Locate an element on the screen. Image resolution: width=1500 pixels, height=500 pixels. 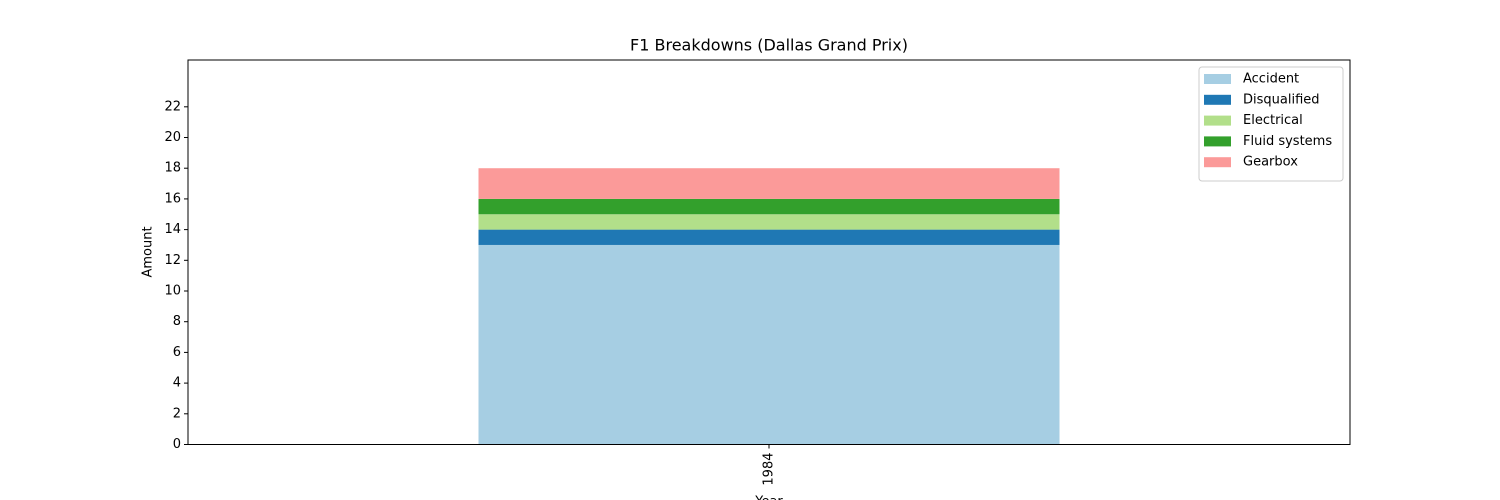
legend-label: Fluid systems is located at coordinates (1287, 141).